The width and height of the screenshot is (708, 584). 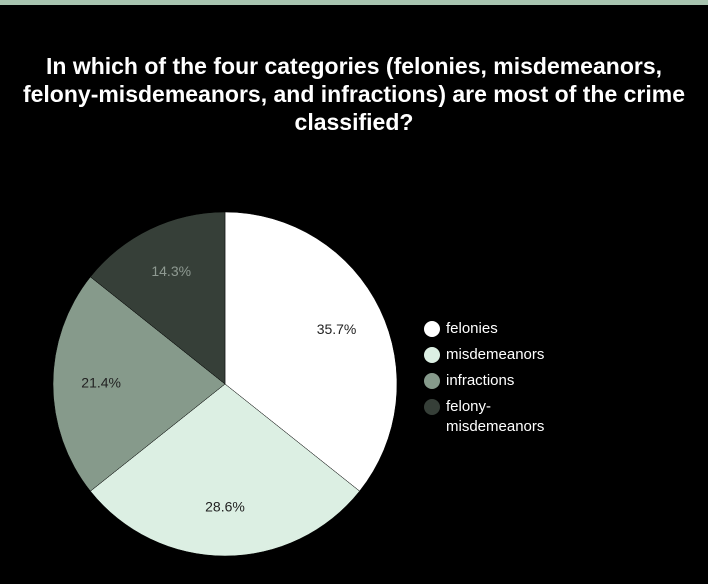 What do you see at coordinates (480, 380) in the screenshot?
I see `legend-label-infractions: infractions` at bounding box center [480, 380].